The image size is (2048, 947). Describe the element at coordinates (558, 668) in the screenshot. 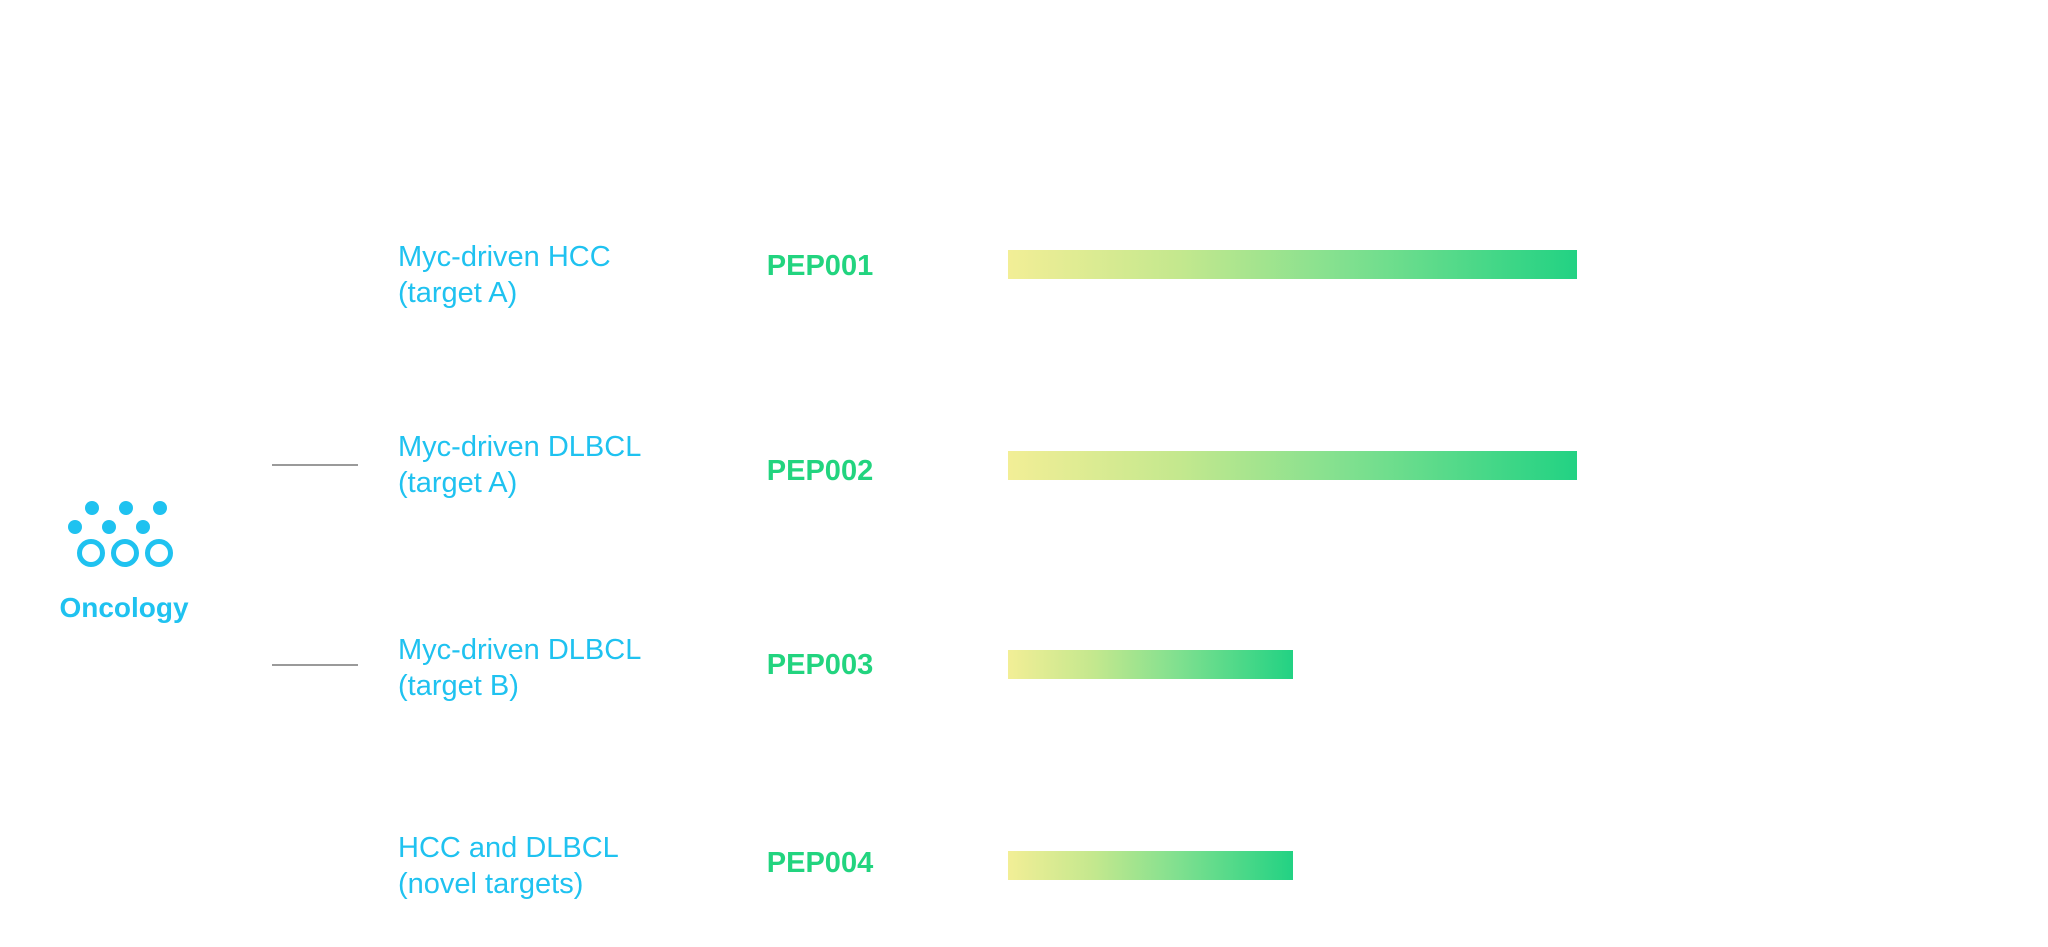

I see `indication-label: Myc-driven DLBCL (target B)` at that location.